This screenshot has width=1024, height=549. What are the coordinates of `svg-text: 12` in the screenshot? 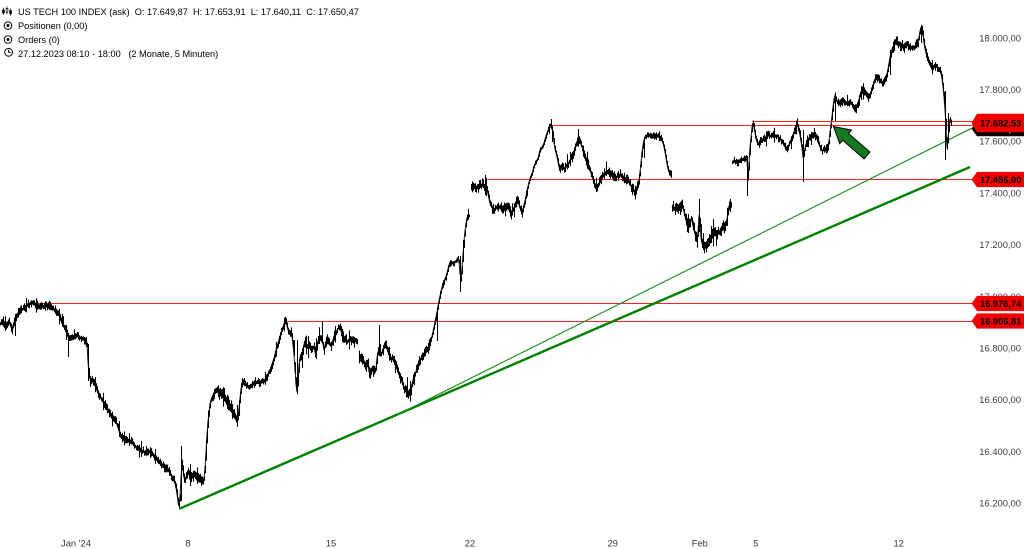 It's located at (898, 543).